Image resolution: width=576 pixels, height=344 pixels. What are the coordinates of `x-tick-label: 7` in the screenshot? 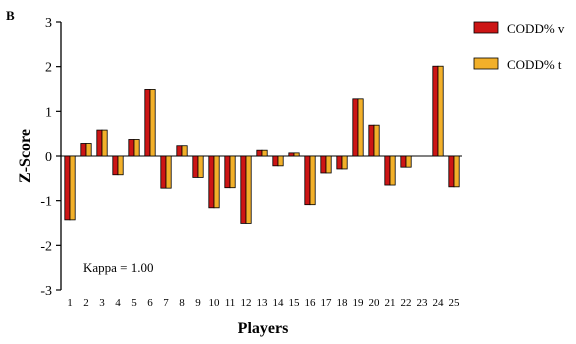 It's located at (166, 303).